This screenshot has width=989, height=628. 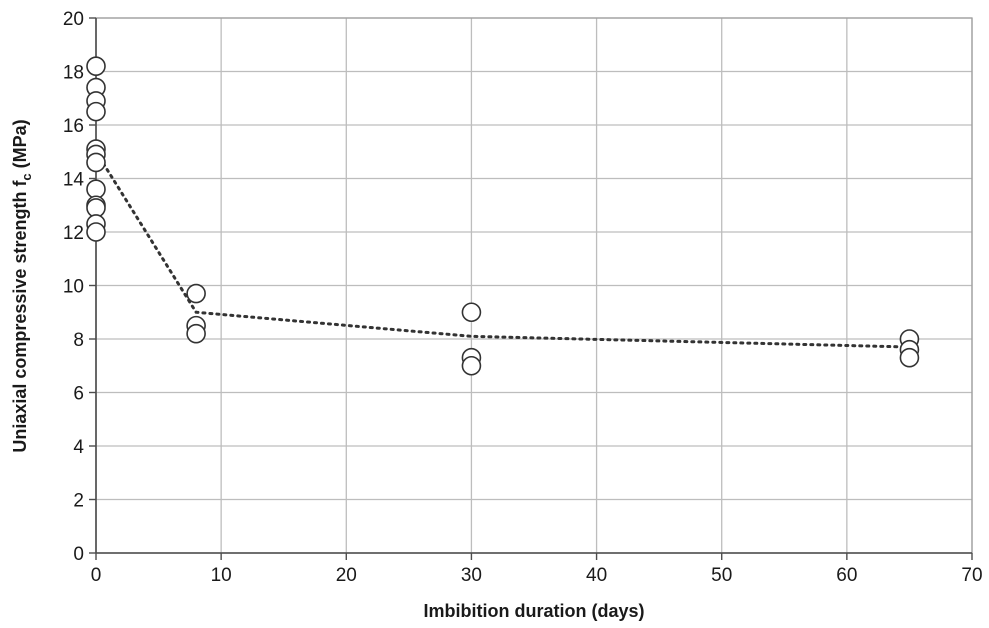 I want to click on y-axis-title-unit: (MPa), so click(x=20, y=146).